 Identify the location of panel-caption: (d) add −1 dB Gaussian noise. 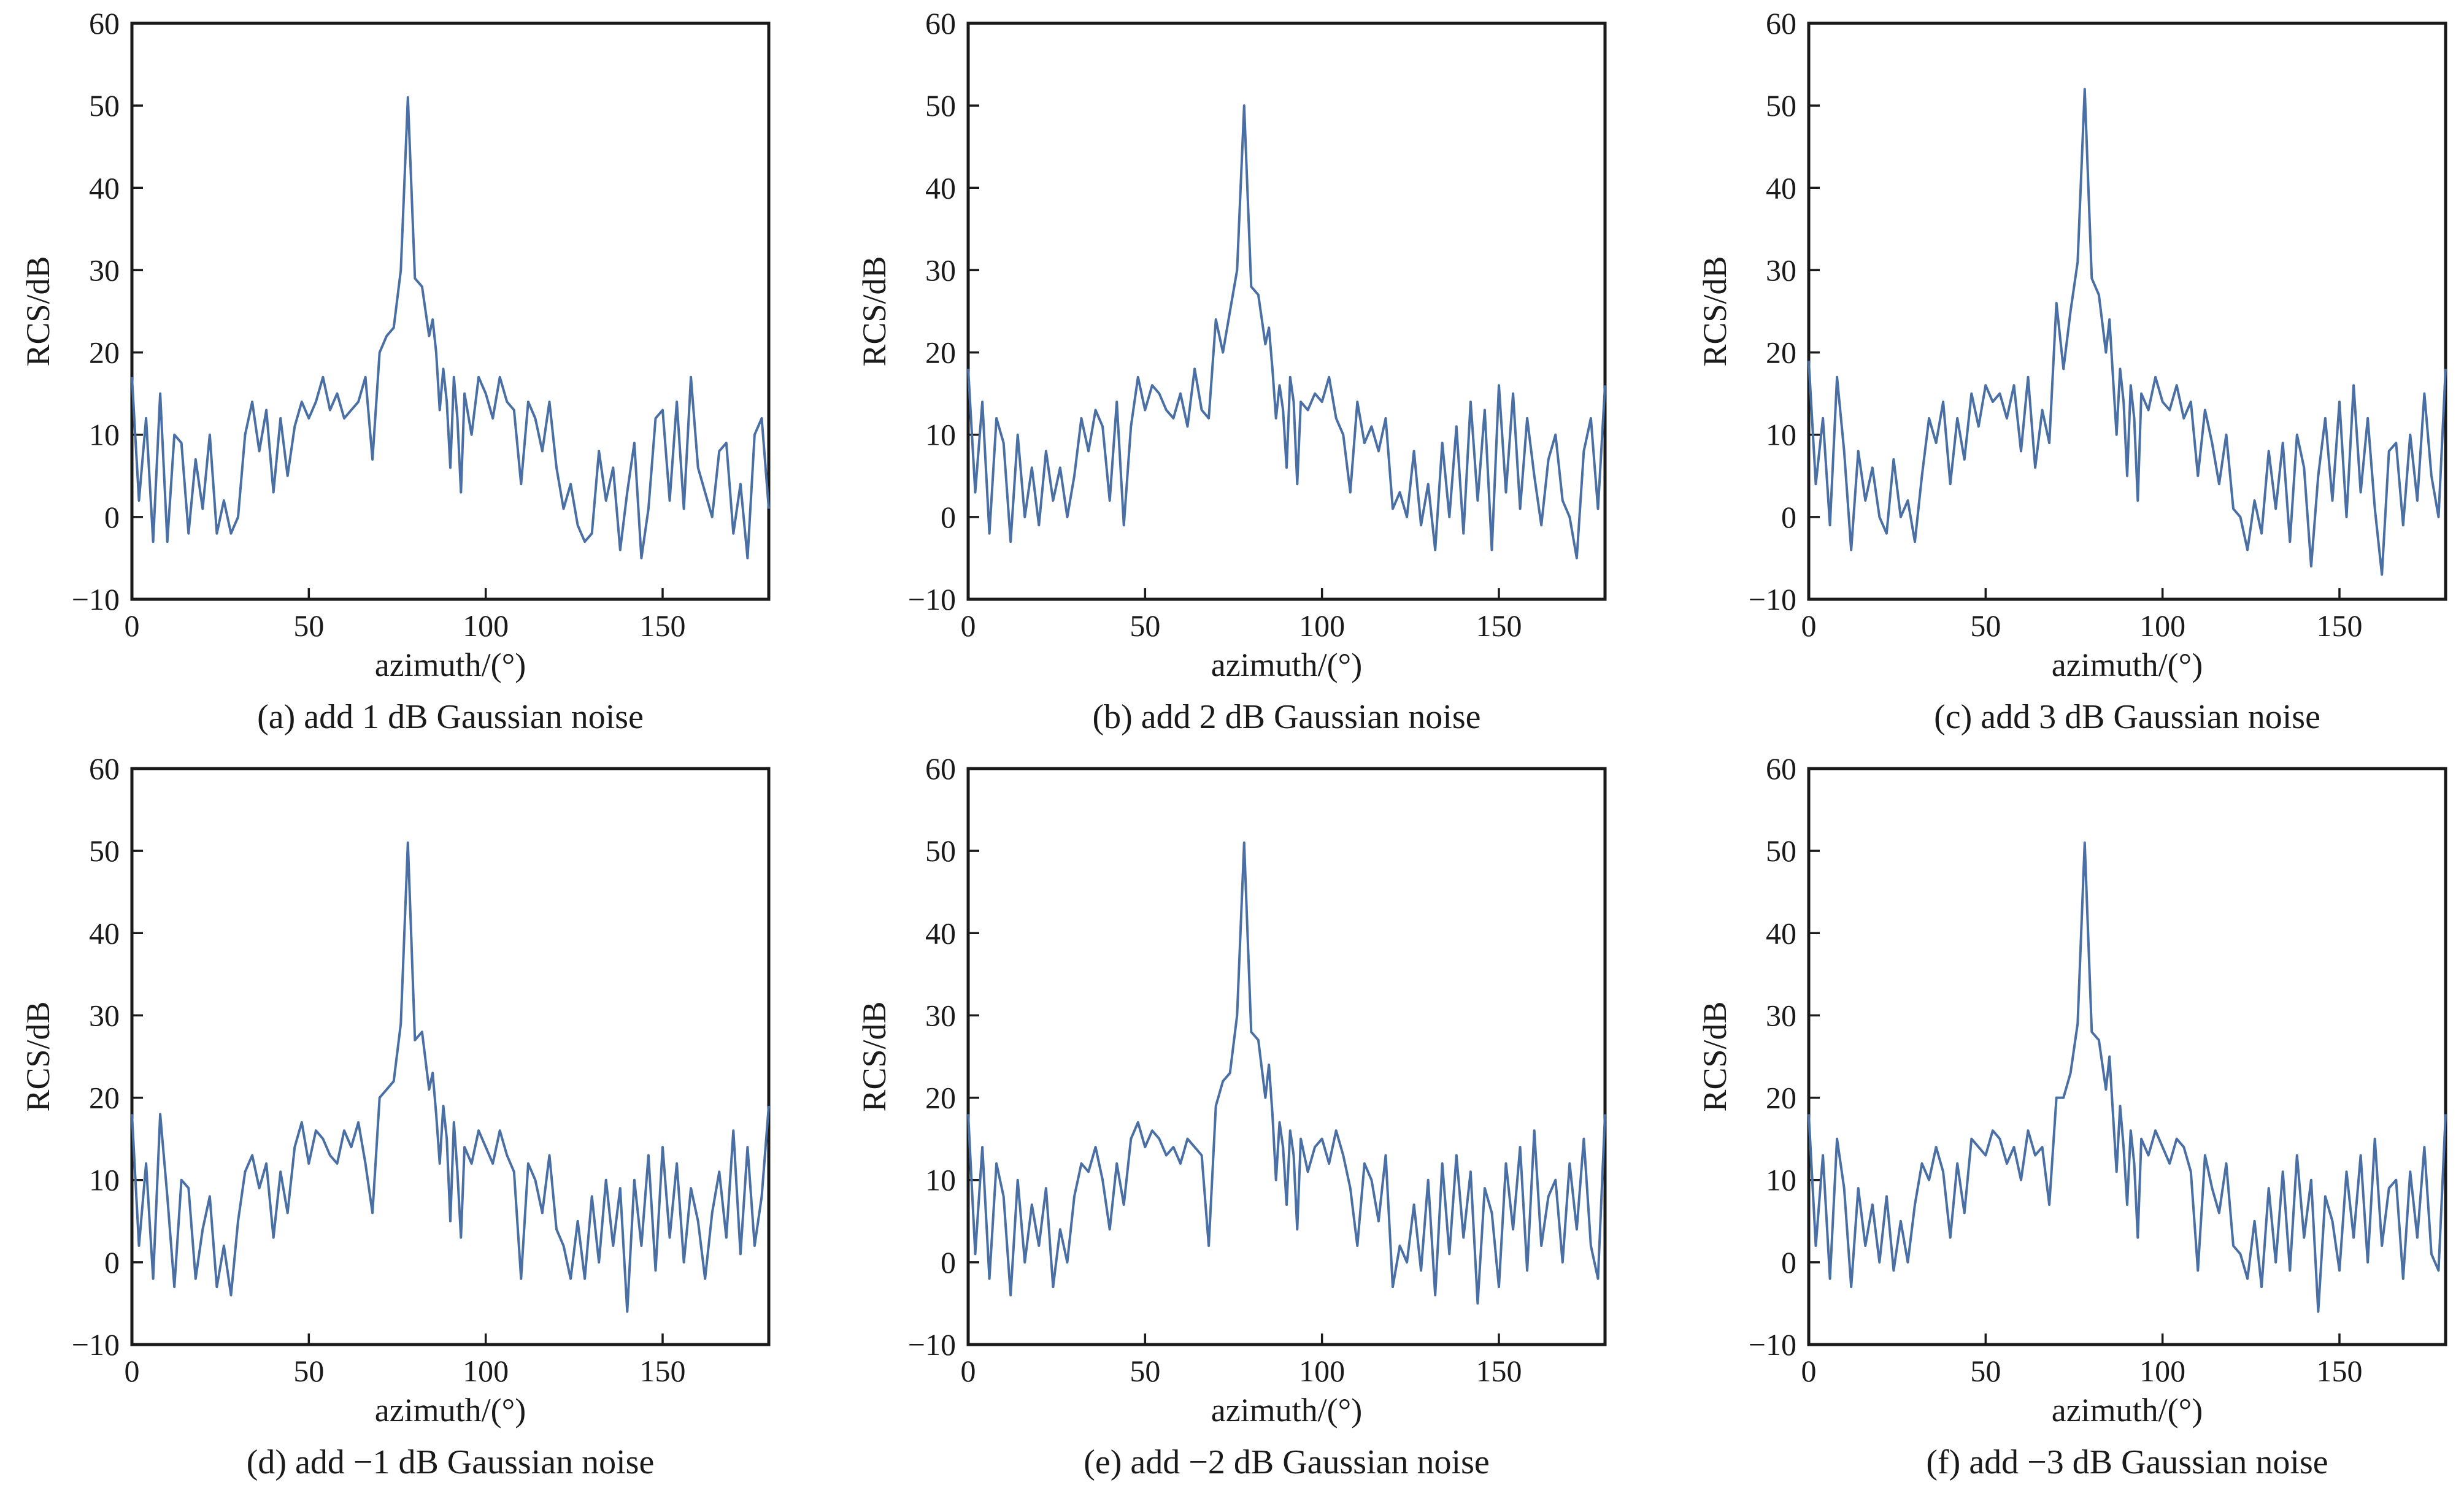
(451, 1462).